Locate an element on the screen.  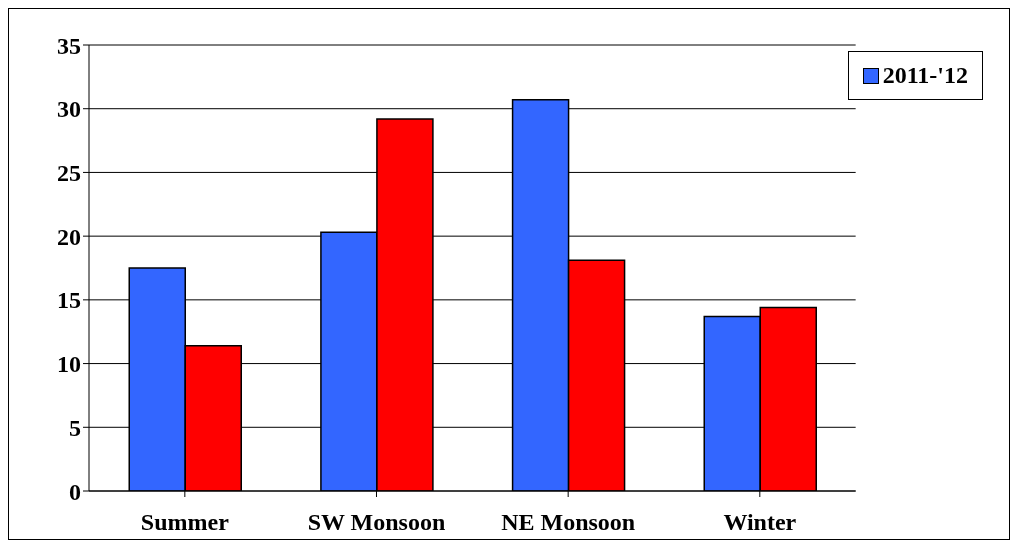
x-tick-label: SW Monsoon is located at coordinates (376, 522).